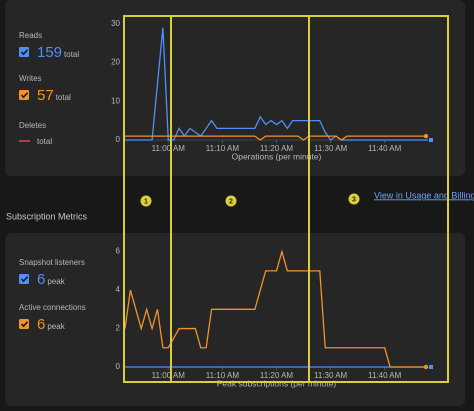 This screenshot has height=411, width=474. I want to click on section-title: Subscription Metrics, so click(47, 216).